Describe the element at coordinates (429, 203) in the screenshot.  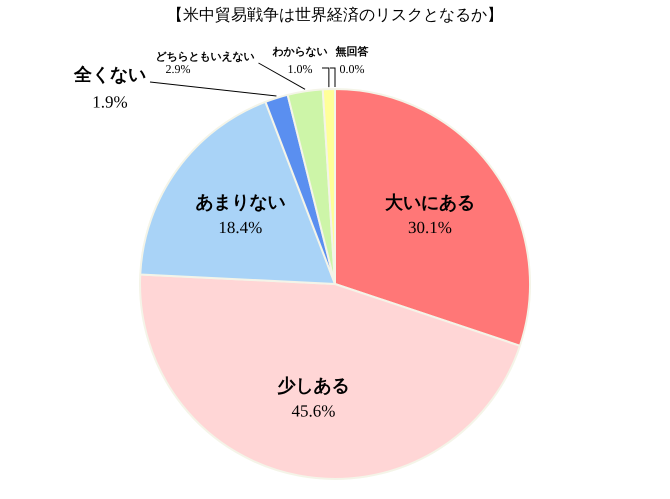
I see `slice-label: 大いにある` at that location.